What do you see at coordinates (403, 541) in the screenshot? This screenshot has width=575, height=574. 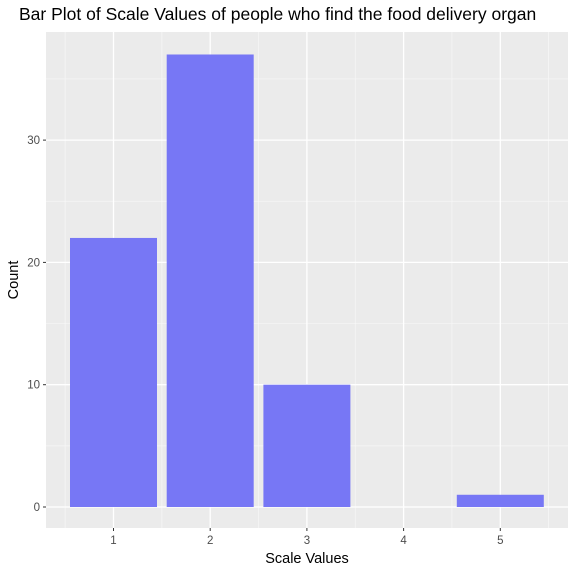 I see `x-tick-label: 4` at bounding box center [403, 541].